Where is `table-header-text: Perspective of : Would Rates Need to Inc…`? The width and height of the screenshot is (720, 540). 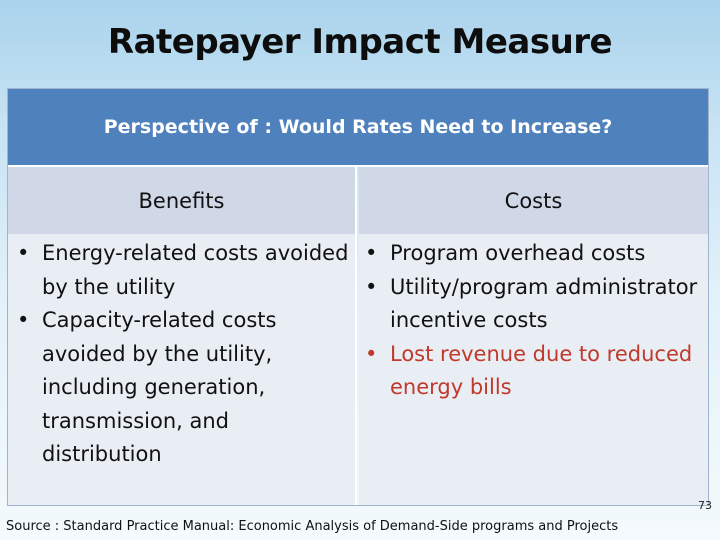 table-header-text: Perspective of : Would Rates Need to Inc… is located at coordinates (358, 127).